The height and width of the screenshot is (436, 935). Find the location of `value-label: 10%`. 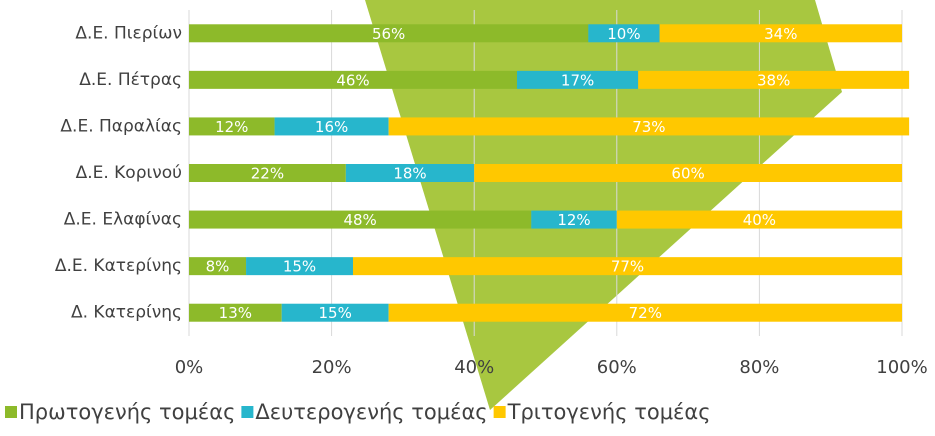

value-label: 10% is located at coordinates (623, 34).